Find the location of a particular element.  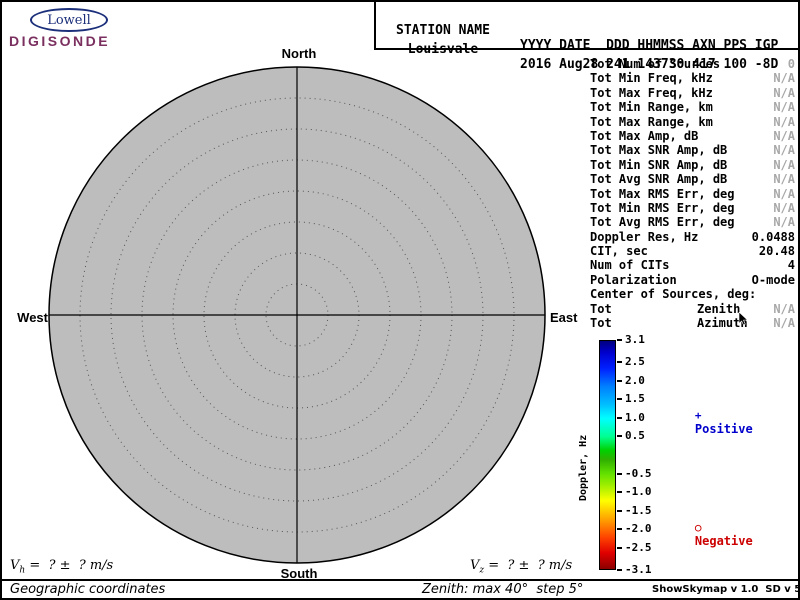

stat-label: Tot Min RMS Err, deg is located at coordinates (662, 207).